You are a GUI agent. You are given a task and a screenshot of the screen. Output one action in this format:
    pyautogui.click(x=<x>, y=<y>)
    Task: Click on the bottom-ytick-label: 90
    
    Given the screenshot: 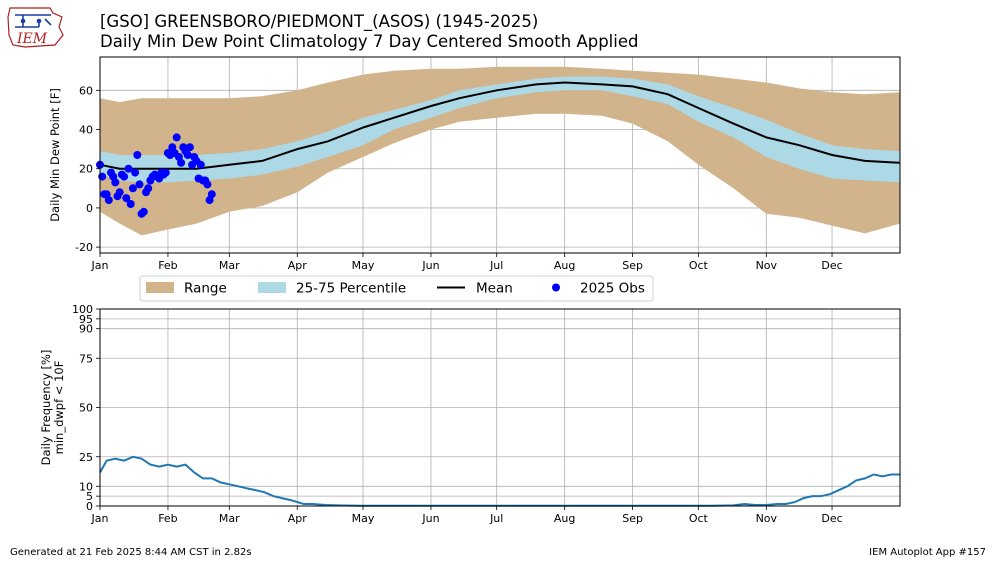 What is the action you would take?
    pyautogui.click(x=86, y=329)
    